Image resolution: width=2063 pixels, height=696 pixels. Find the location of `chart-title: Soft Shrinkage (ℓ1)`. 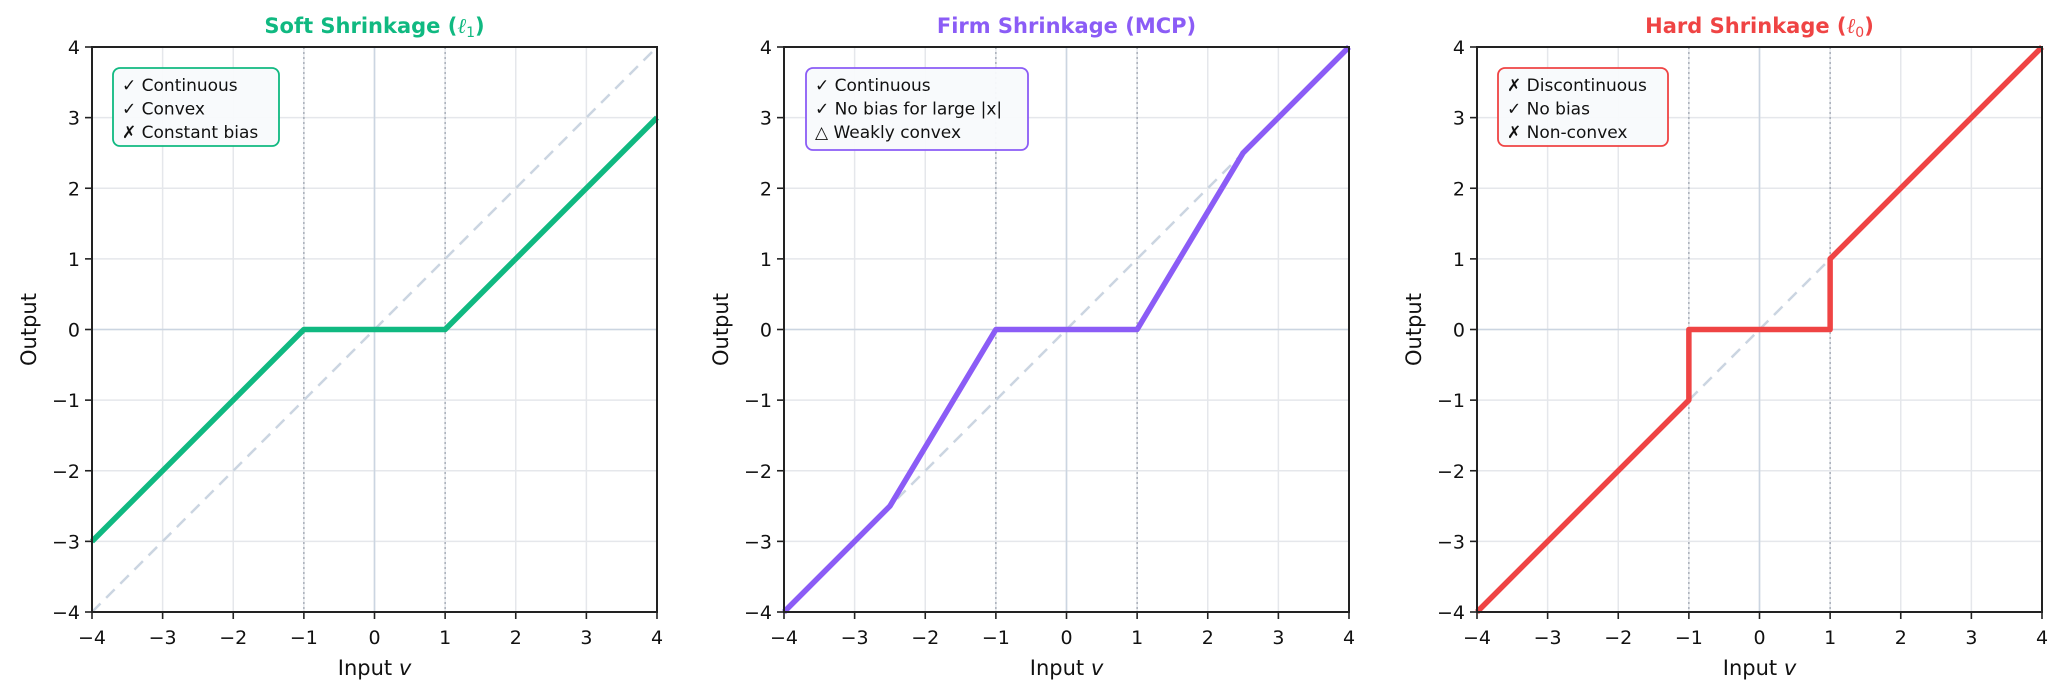

chart-title: Soft Shrinkage (ℓ1) is located at coordinates (374, 27).